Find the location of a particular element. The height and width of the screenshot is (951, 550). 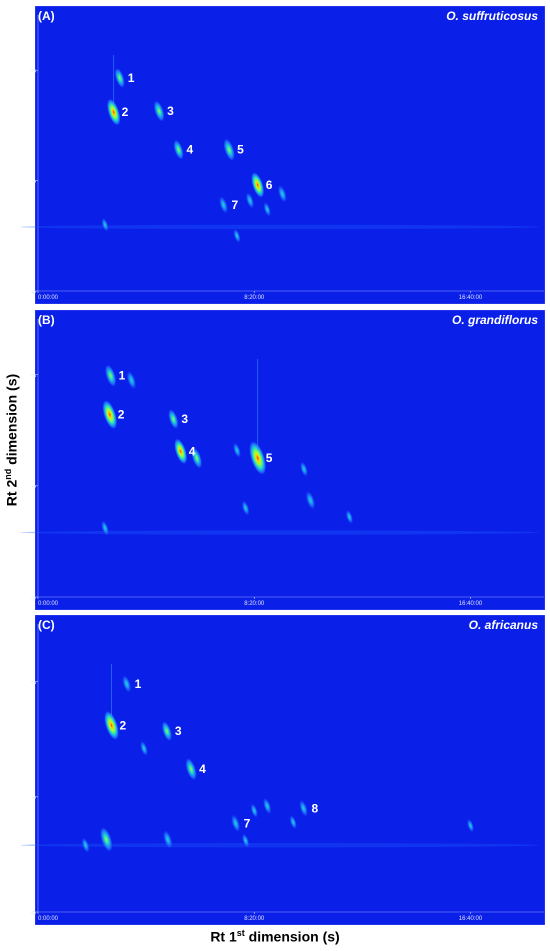

panel-label: (C) is located at coordinates (46, 625).